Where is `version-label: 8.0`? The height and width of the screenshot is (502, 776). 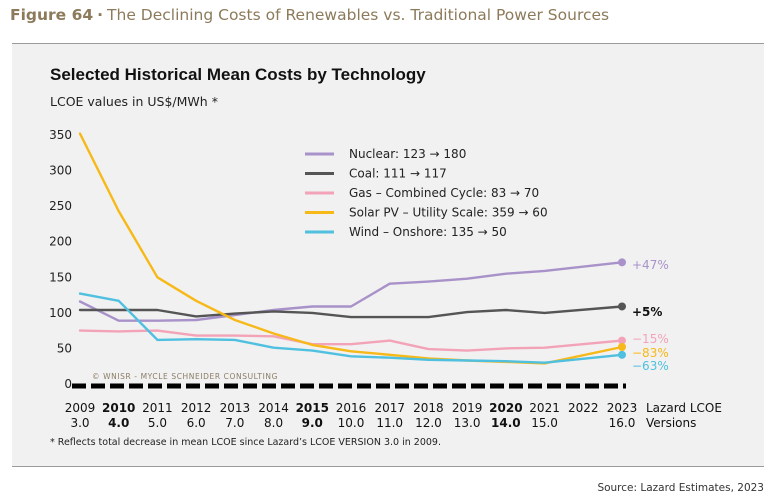 version-label: 8.0 is located at coordinates (273, 423).